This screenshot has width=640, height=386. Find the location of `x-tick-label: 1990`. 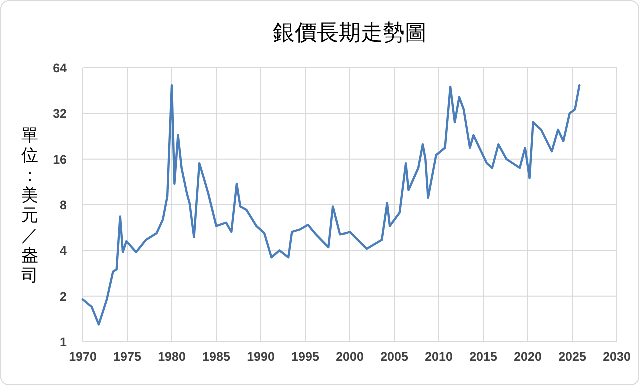

x-tick-label: 1990 is located at coordinates (261, 357).